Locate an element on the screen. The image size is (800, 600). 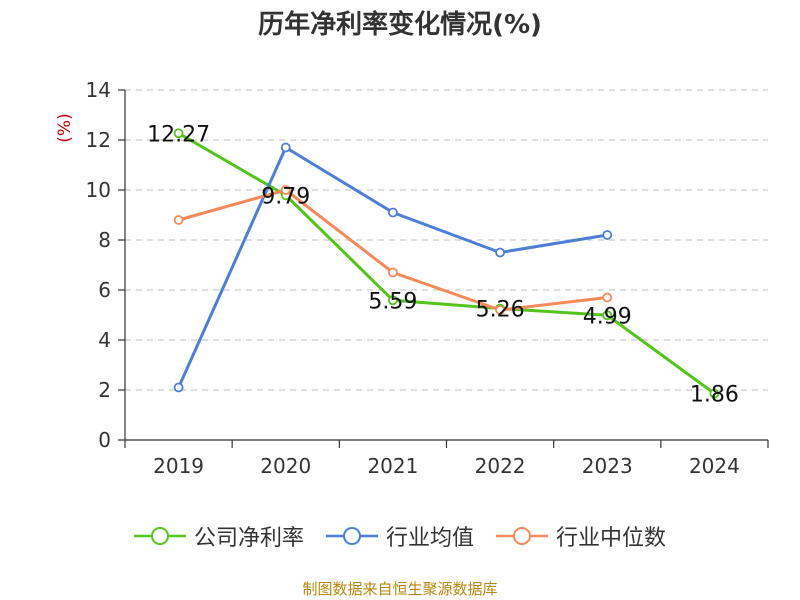
y-tick-label: 8 is located at coordinates (104, 240).